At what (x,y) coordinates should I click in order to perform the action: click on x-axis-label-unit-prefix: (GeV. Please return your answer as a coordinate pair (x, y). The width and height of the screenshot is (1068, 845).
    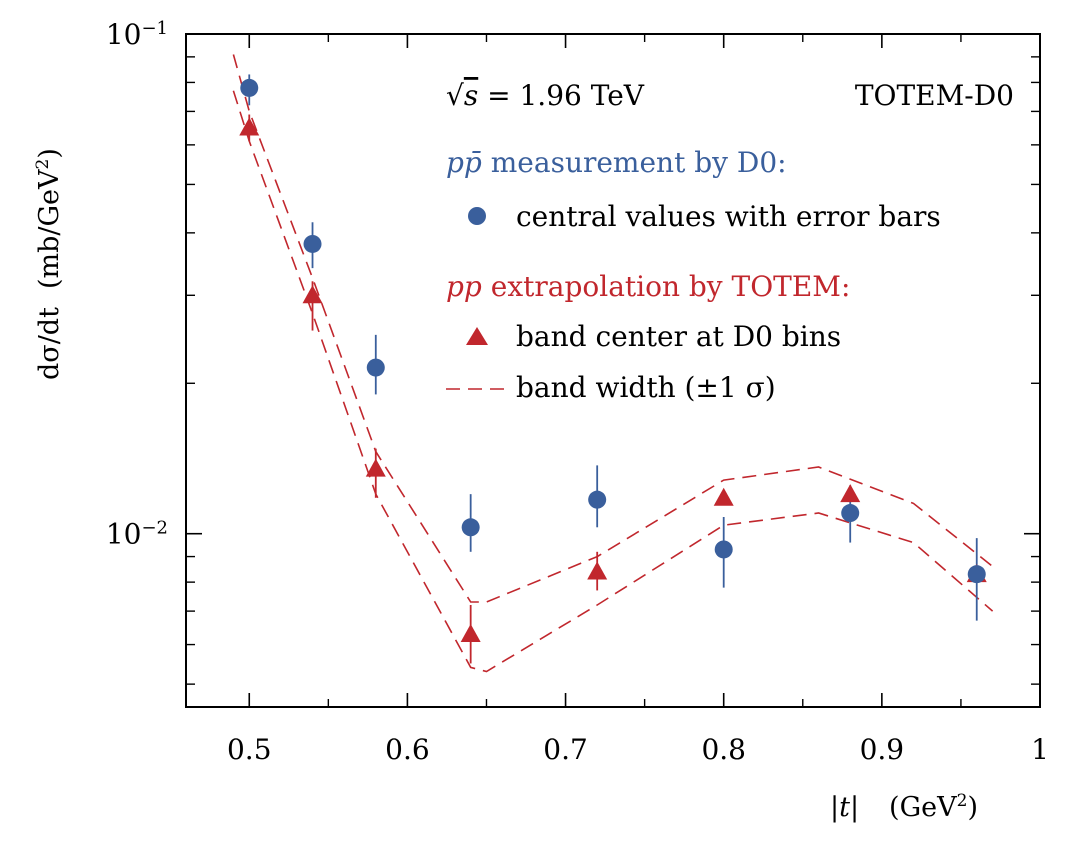
    Looking at the image, I should click on (923, 807).